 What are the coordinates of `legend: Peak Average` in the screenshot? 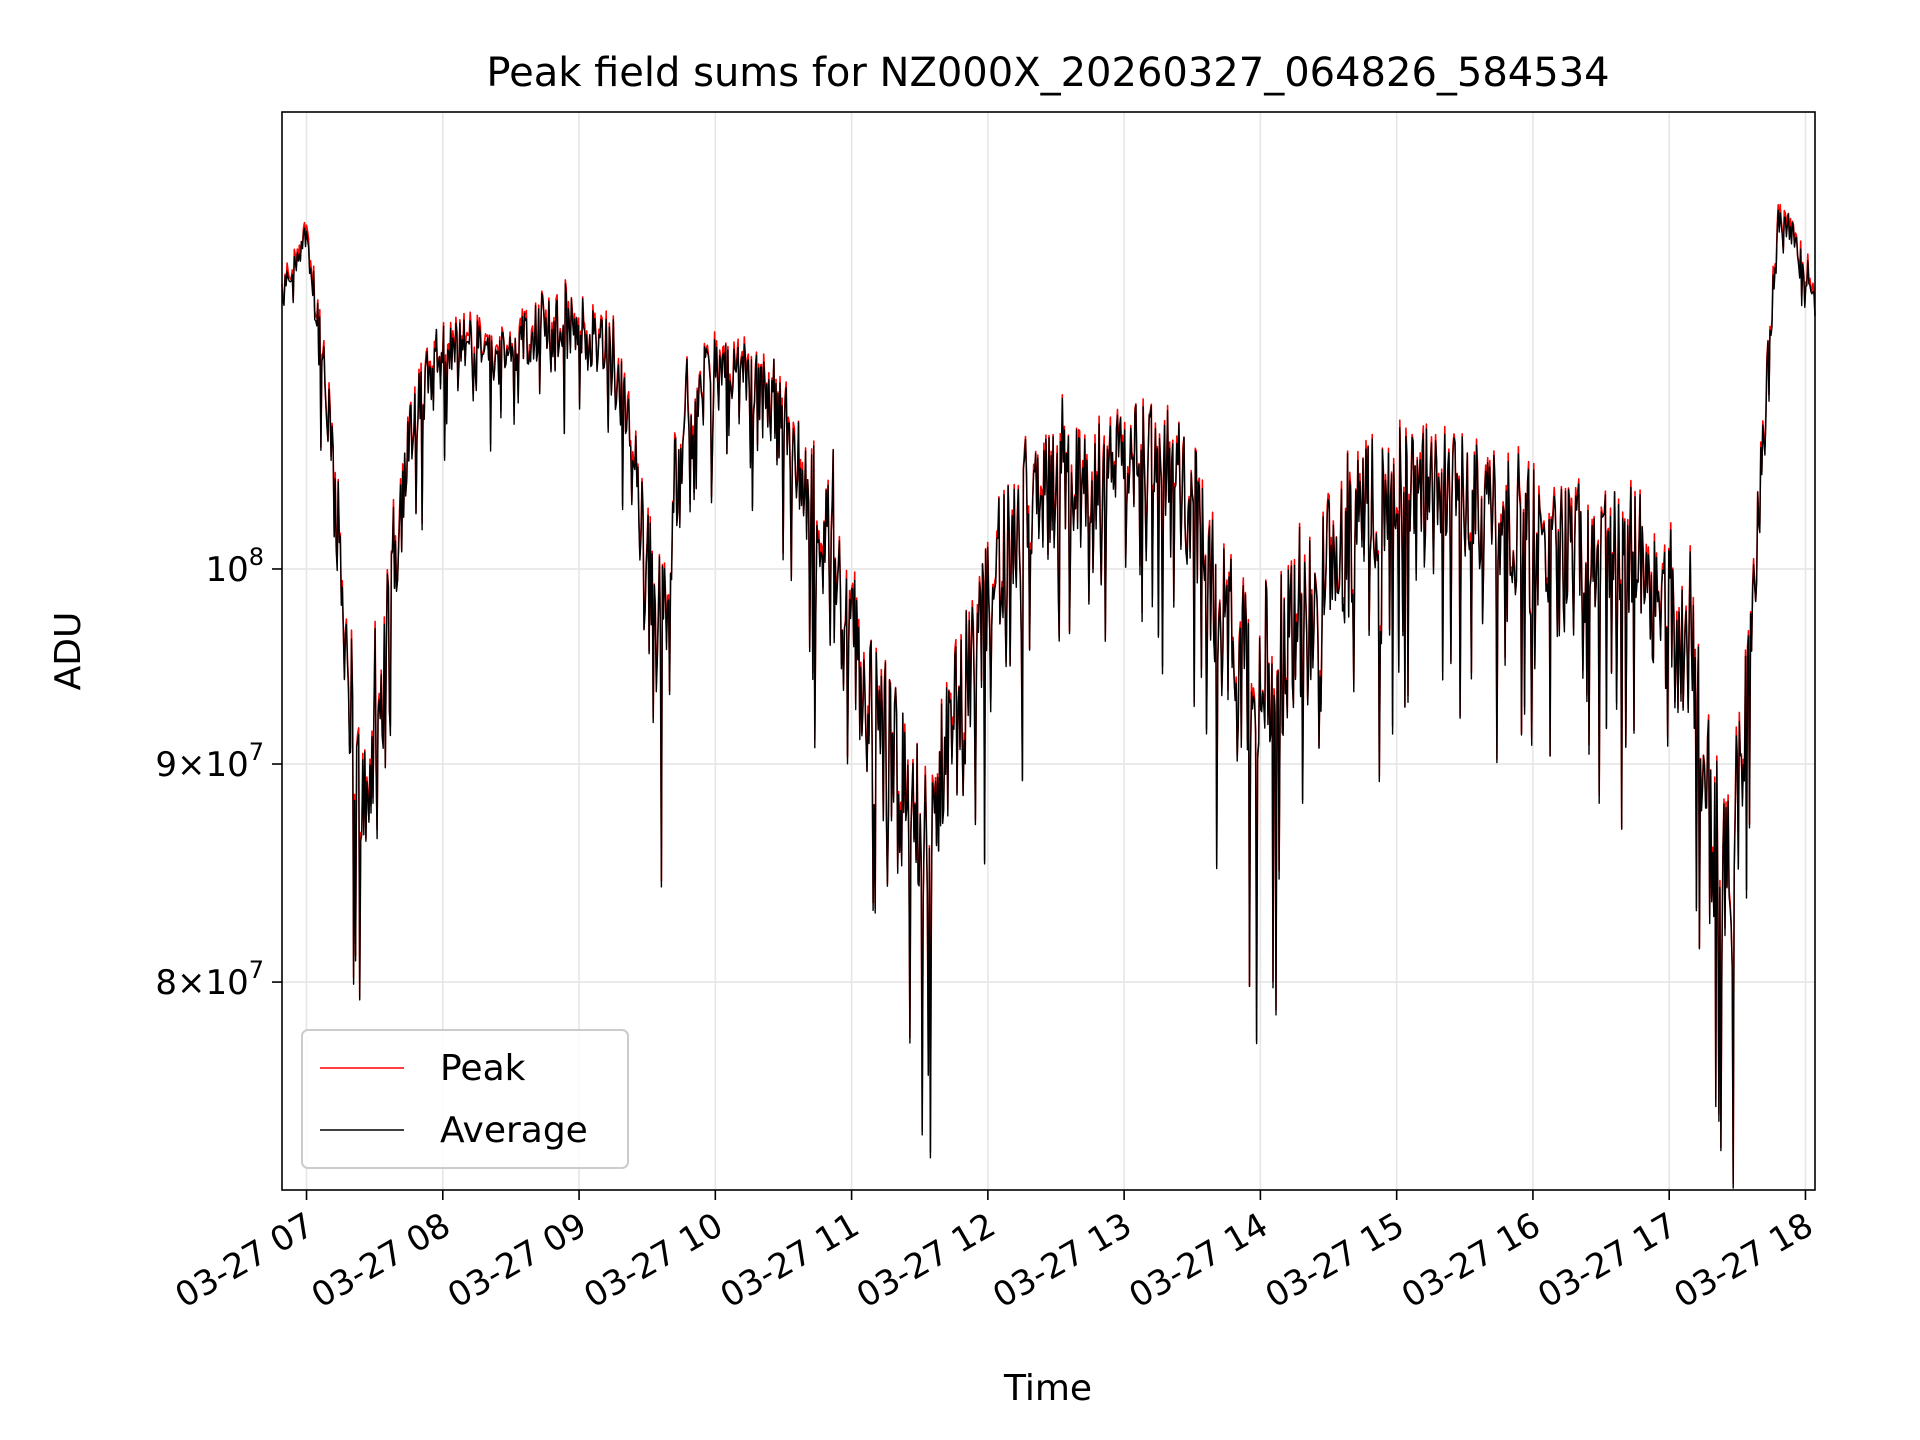 It's located at (465, 1099).